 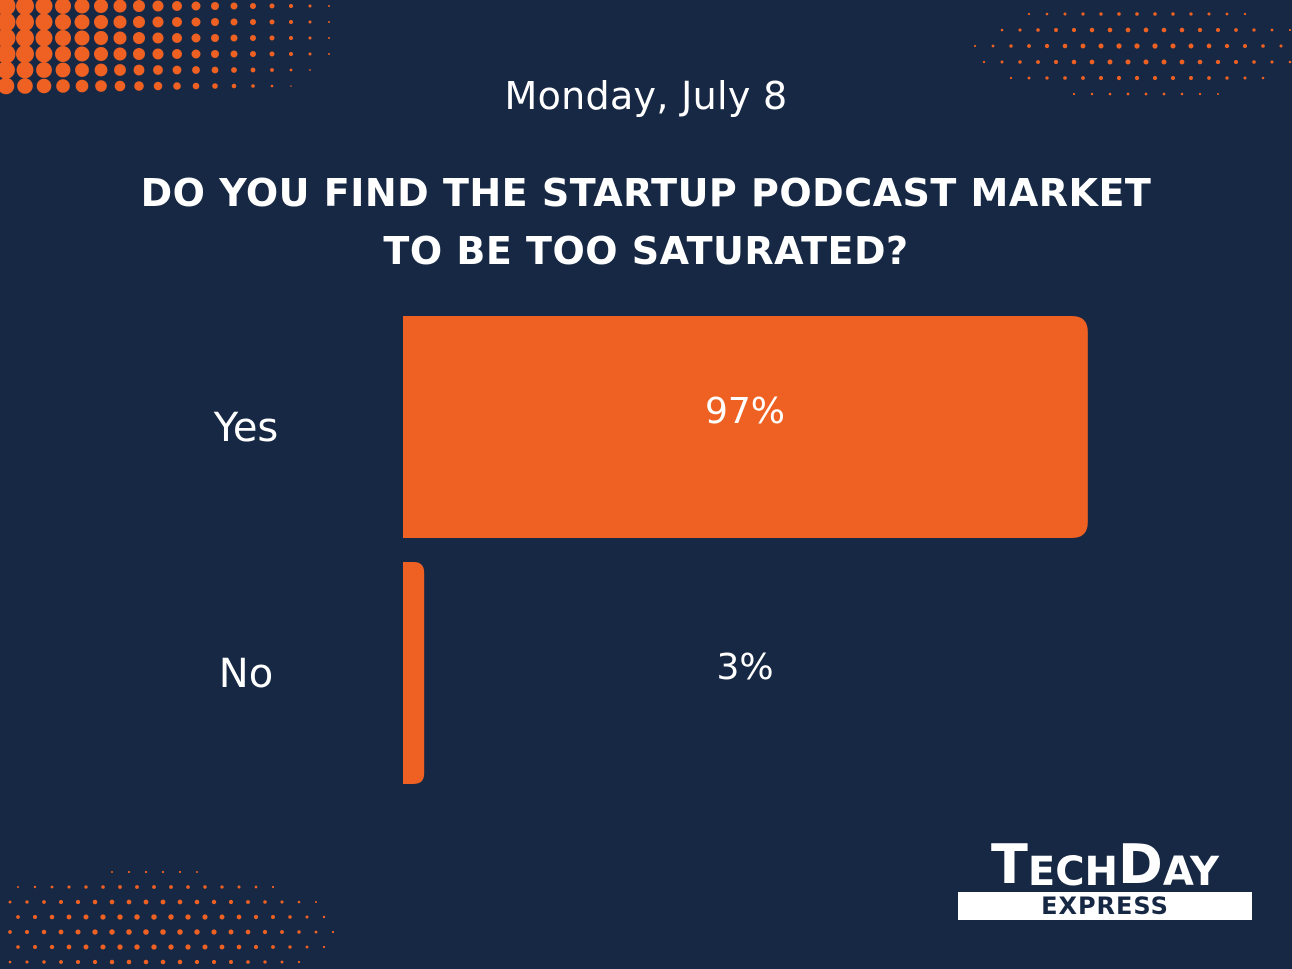 What do you see at coordinates (1105, 880) in the screenshot?
I see `techday-express-logo: T ECH D AY EXPRESS` at bounding box center [1105, 880].